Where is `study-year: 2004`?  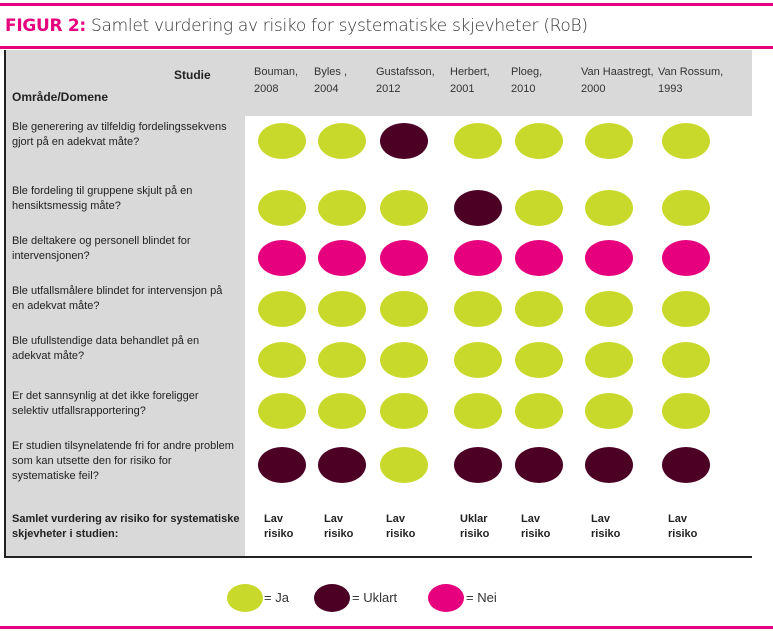
study-year: 2004 is located at coordinates (326, 89).